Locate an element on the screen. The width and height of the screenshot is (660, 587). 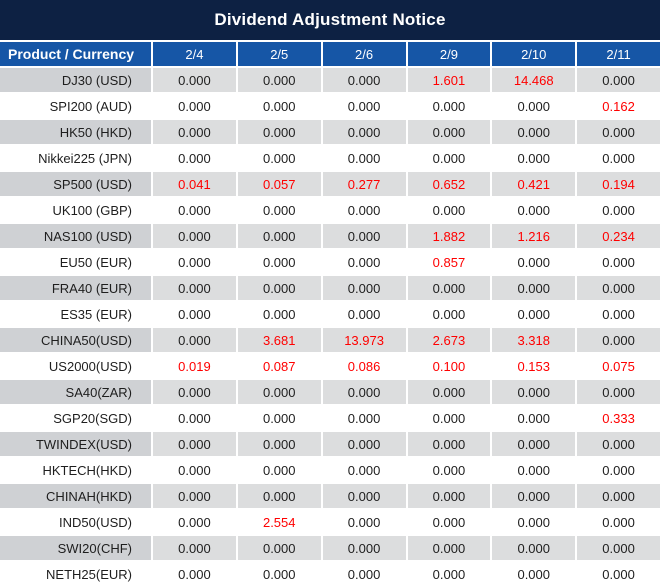
value-cell: 0.652 is located at coordinates (449, 184).